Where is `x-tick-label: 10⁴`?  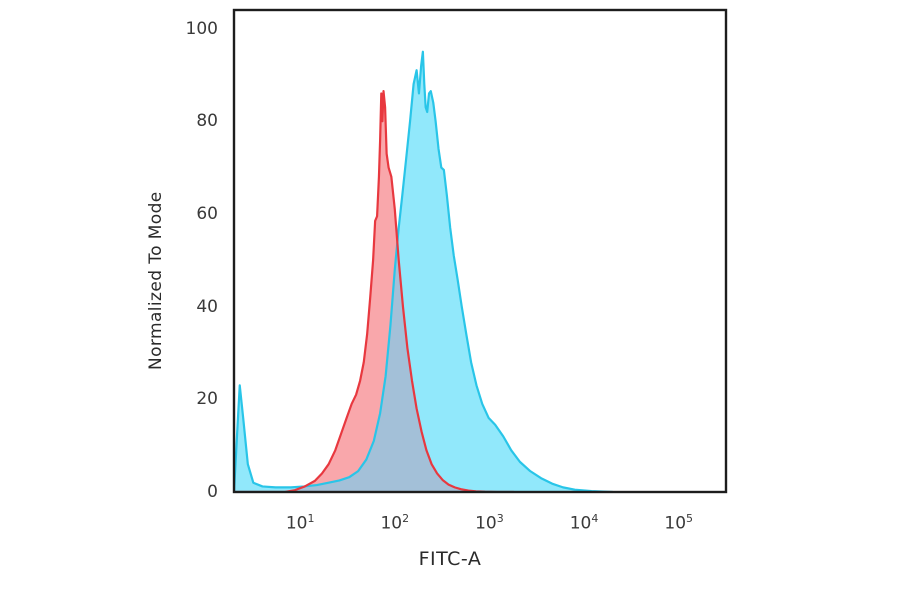 x-tick-label: 10⁴ is located at coordinates (584, 523).